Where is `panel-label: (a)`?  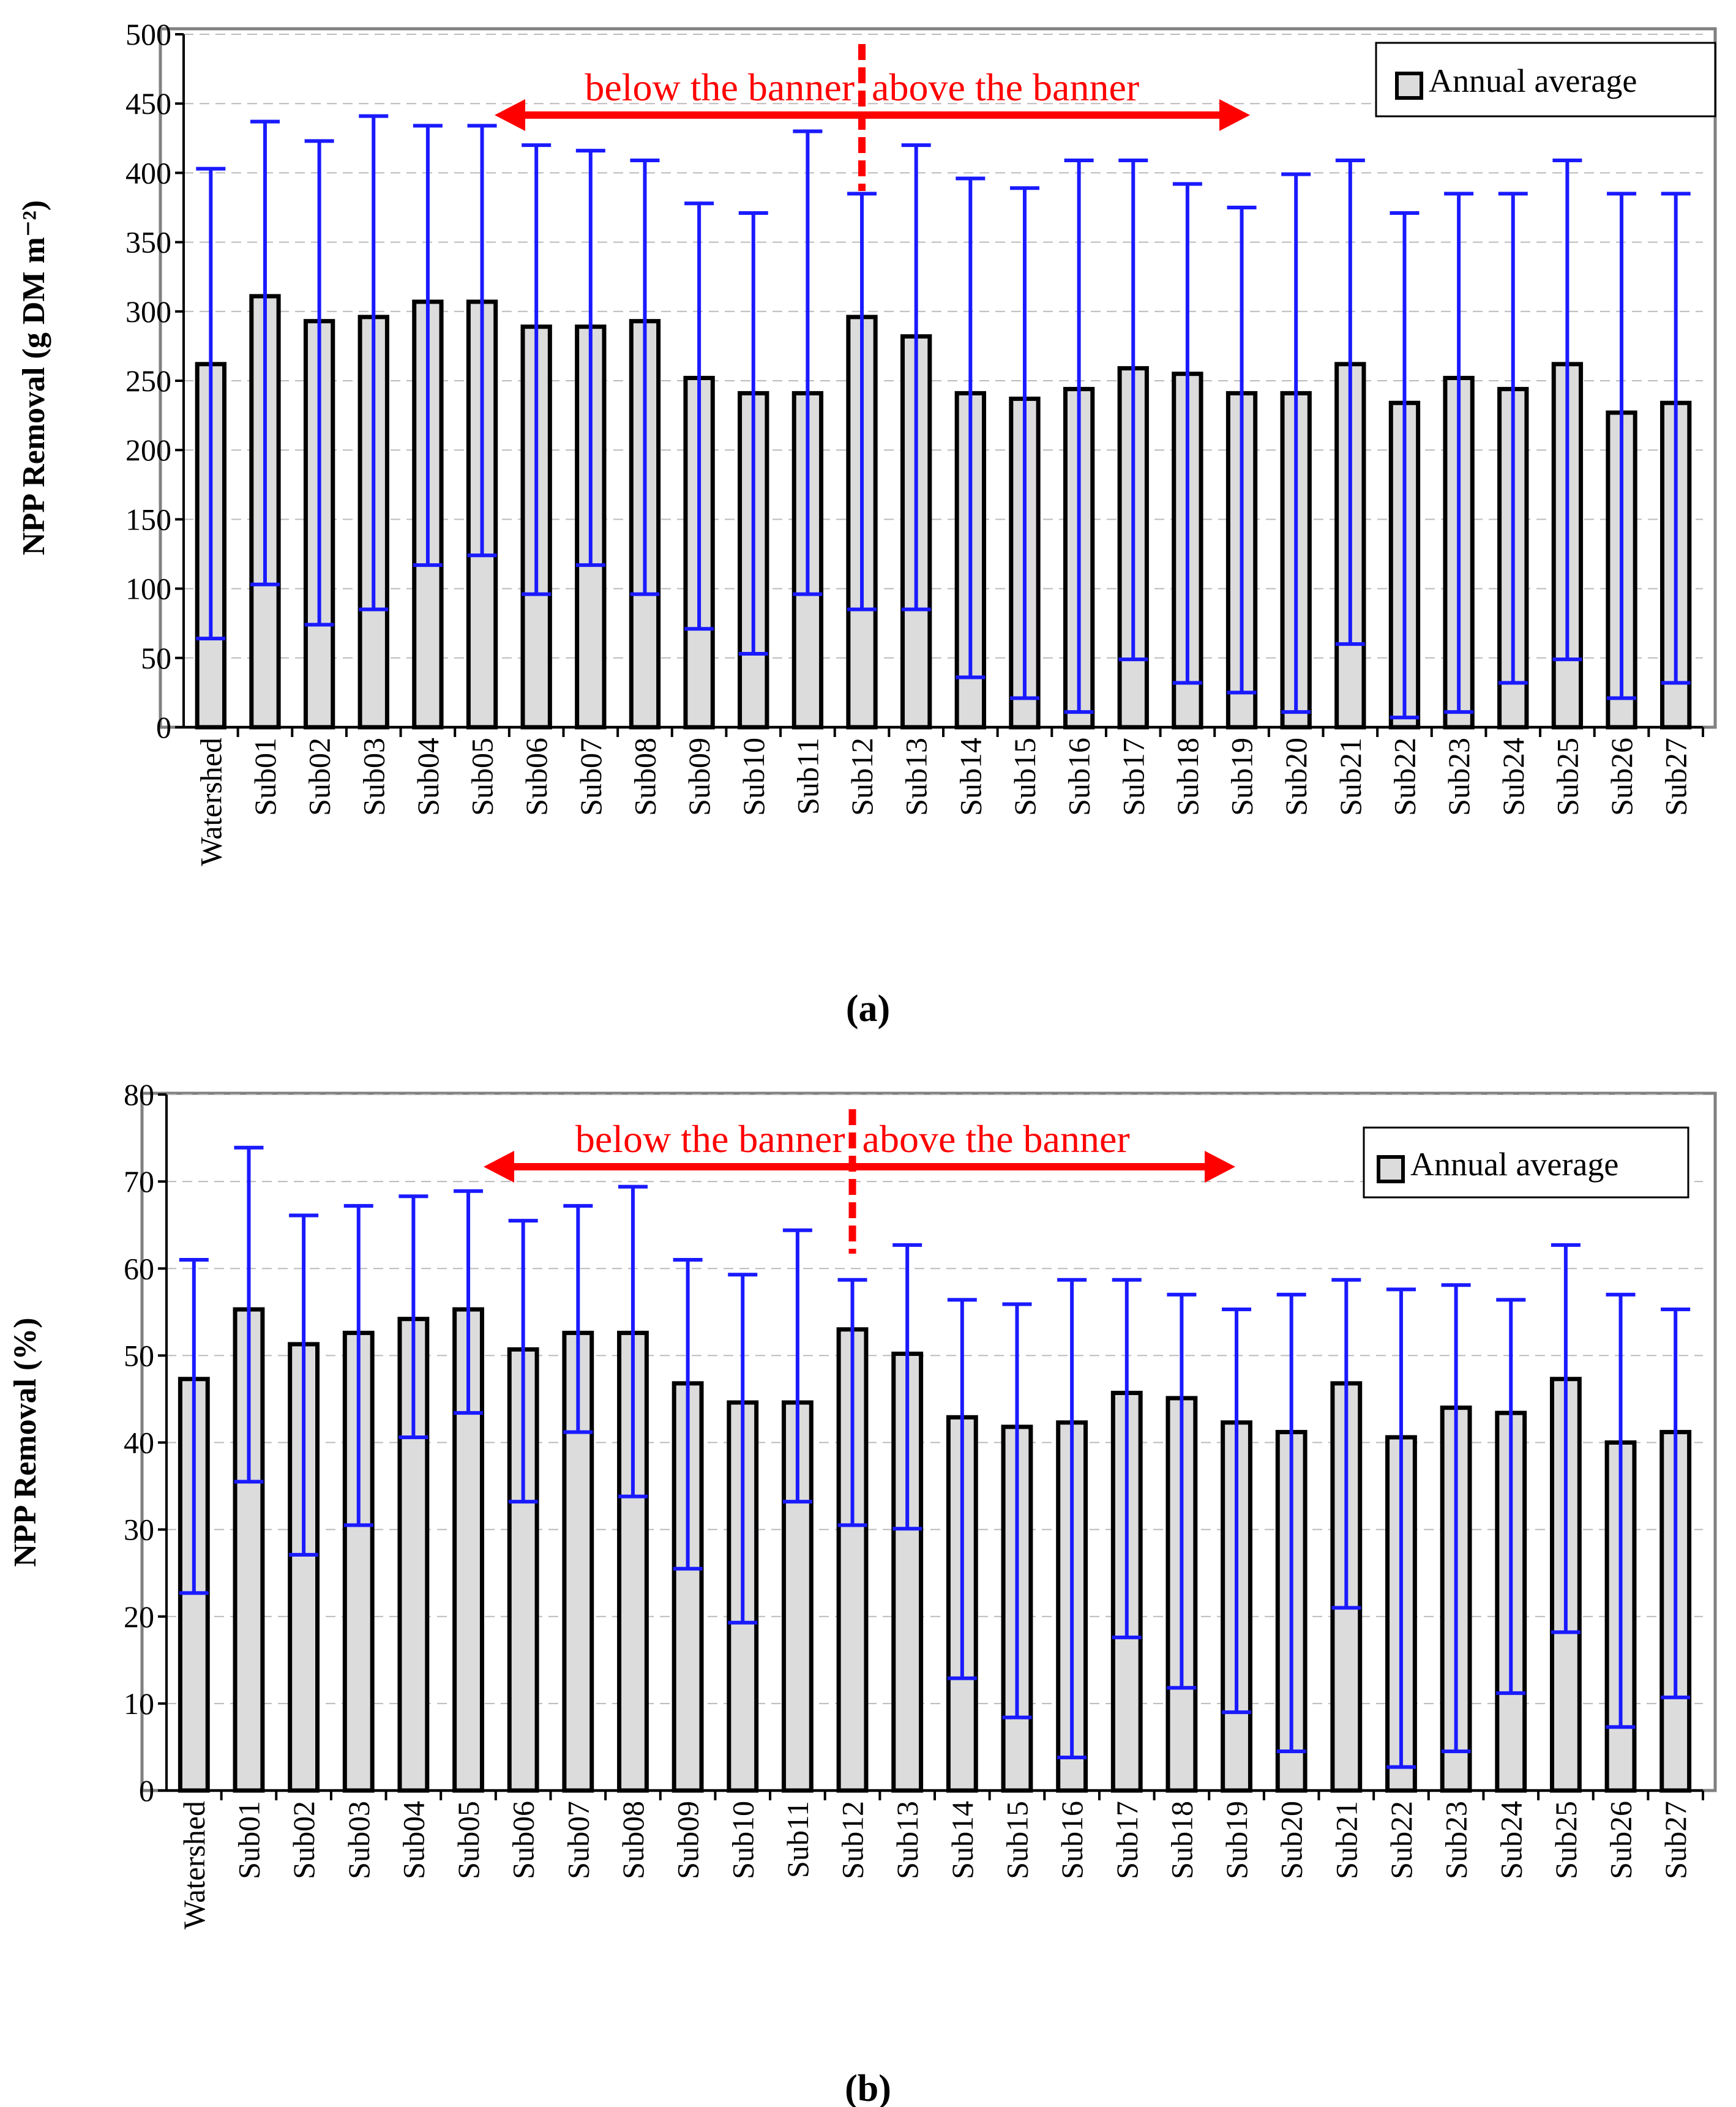
panel-label: (a) is located at coordinates (868, 1009).